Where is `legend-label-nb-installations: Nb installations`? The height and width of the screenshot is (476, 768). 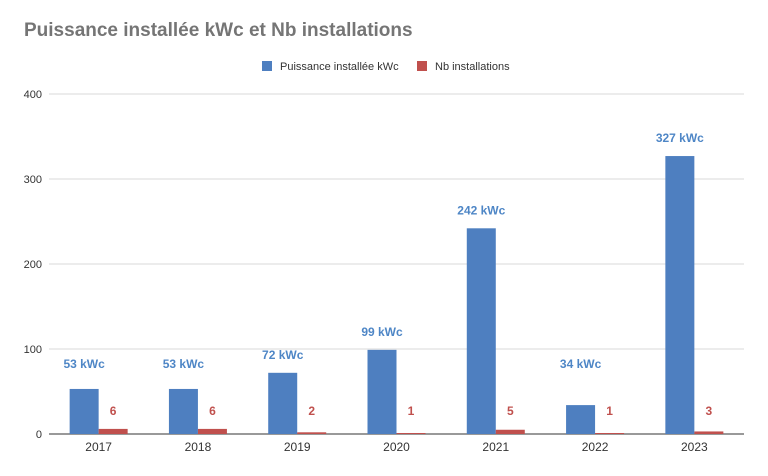
legend-label-nb-installations: Nb installations is located at coordinates (472, 67).